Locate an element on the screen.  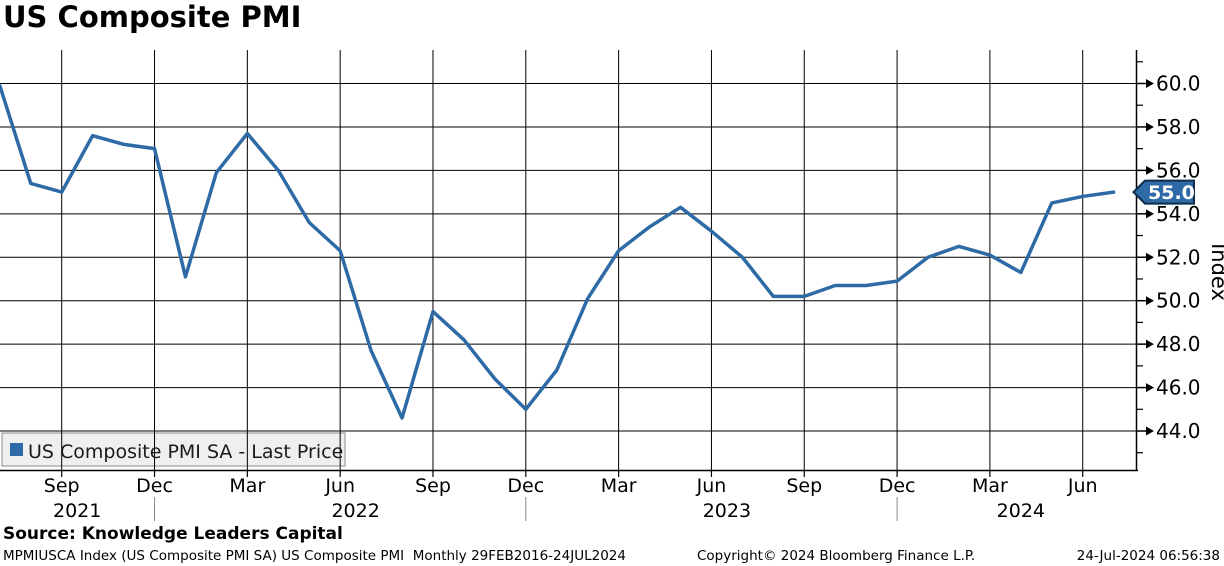
legend-box is located at coordinates (173, 449).